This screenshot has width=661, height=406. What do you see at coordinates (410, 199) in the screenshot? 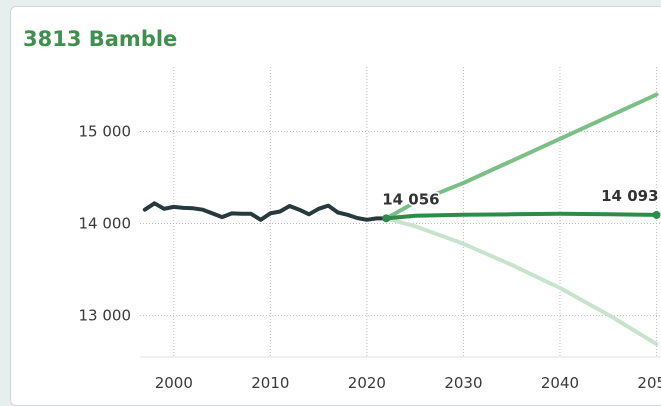
I see `data-label: 14 056` at bounding box center [410, 199].